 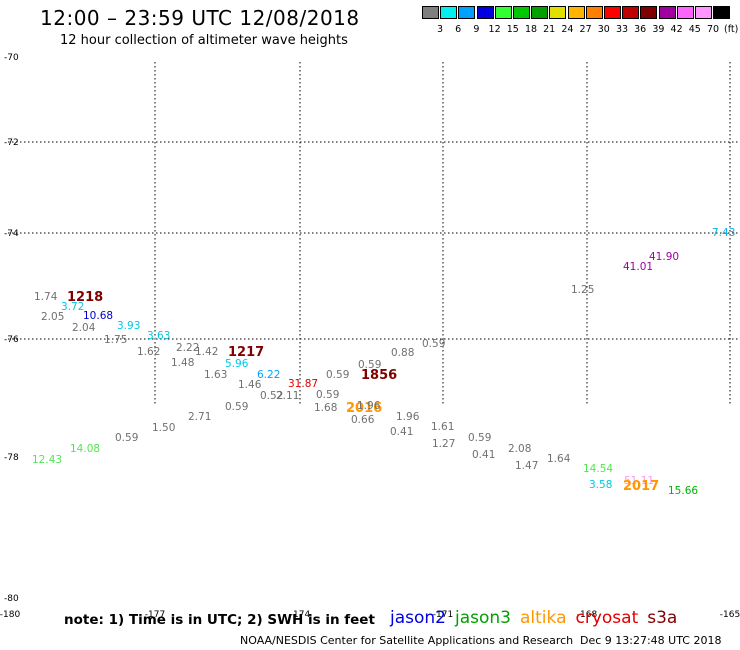 I want to click on latitude-label: -74, so click(x=11, y=234).